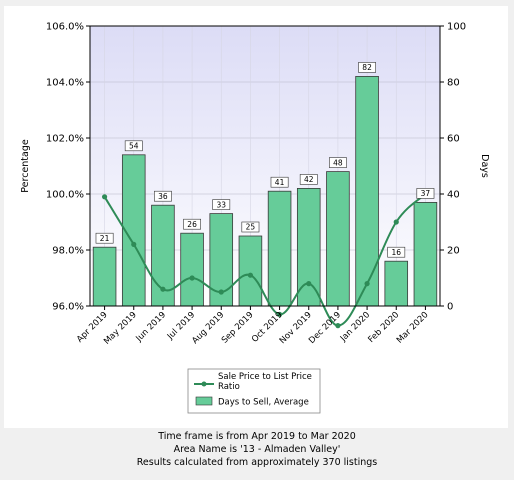 This screenshot has height=480, width=514. I want to click on data-label: 36, so click(163, 196).